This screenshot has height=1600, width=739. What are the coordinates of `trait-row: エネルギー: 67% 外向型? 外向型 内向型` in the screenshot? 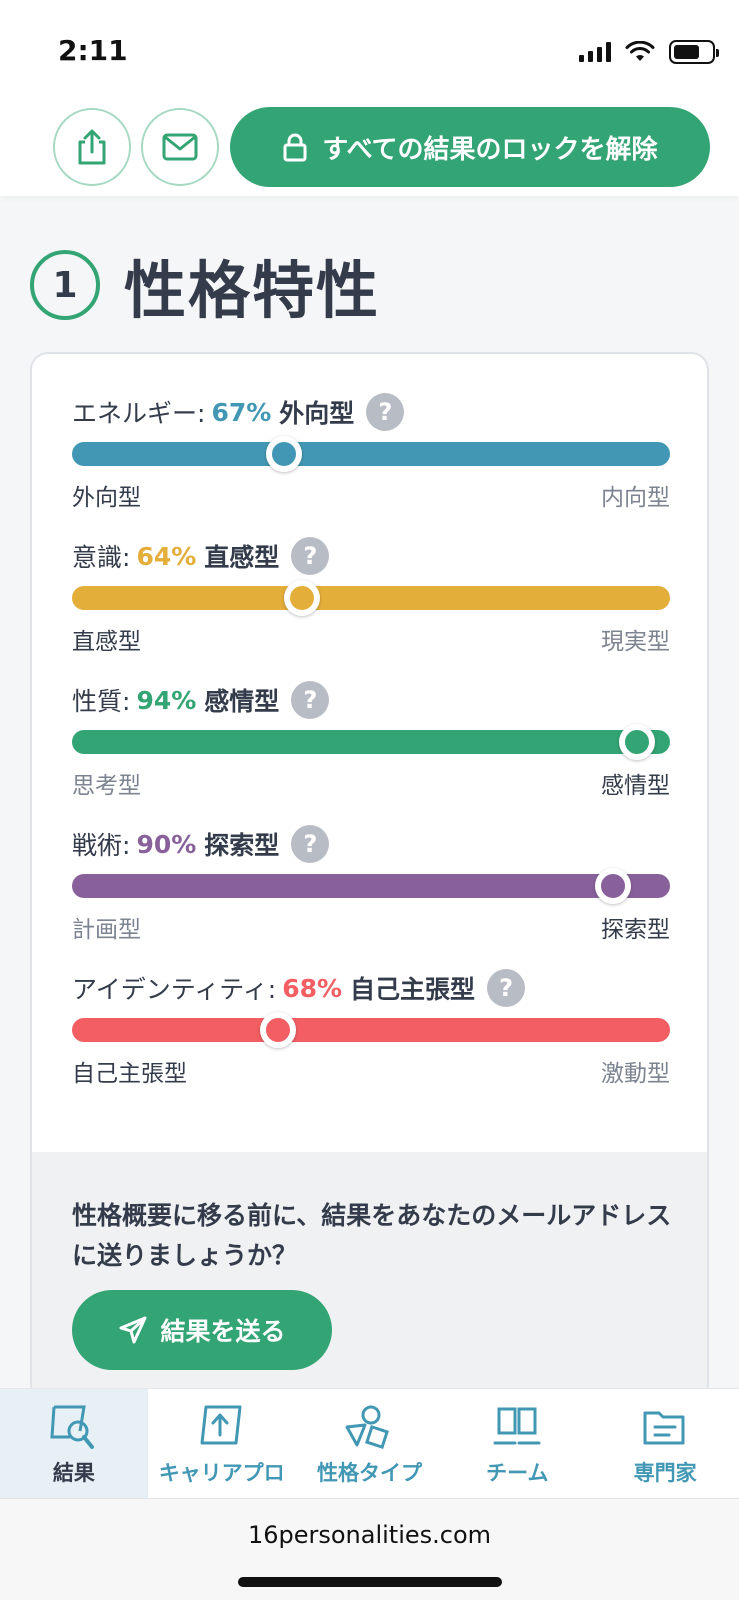 It's located at (371, 451).